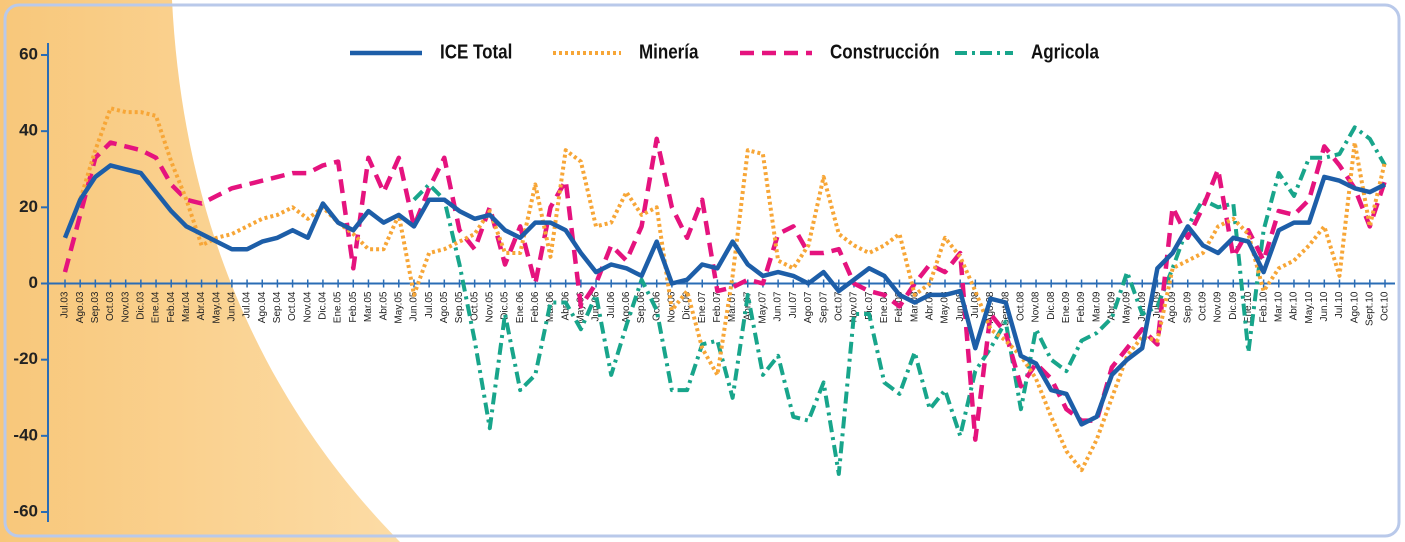 This screenshot has height=542, width=1405. Describe the element at coordinates (1021, 306) in the screenshot. I see `x-tick-label: Oct.08` at that location.